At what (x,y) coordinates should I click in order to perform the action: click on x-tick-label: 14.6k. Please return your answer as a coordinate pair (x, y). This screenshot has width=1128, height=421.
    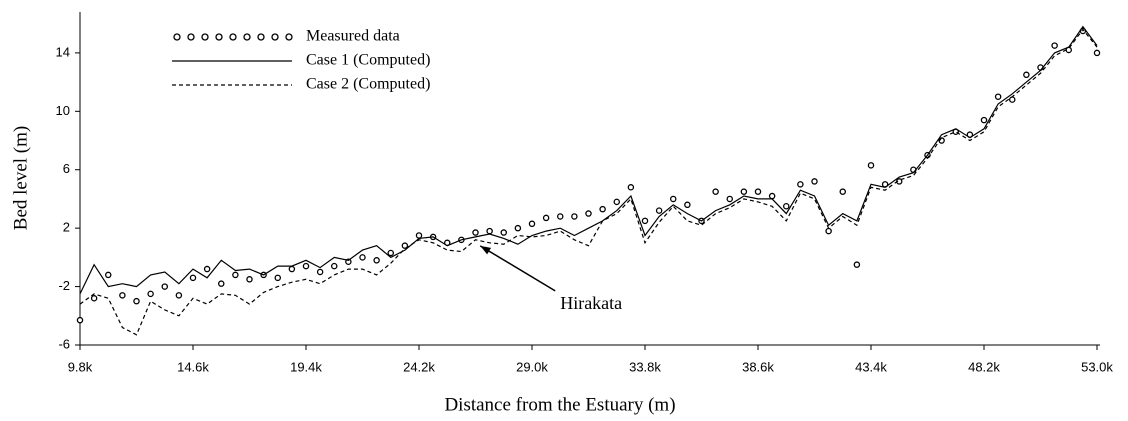
    Looking at the image, I should click on (193, 366).